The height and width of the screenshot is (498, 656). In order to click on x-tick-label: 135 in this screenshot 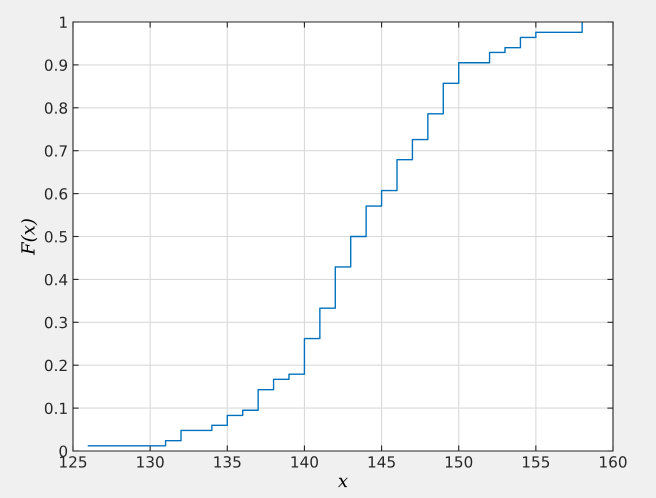, I will do `click(227, 462)`.